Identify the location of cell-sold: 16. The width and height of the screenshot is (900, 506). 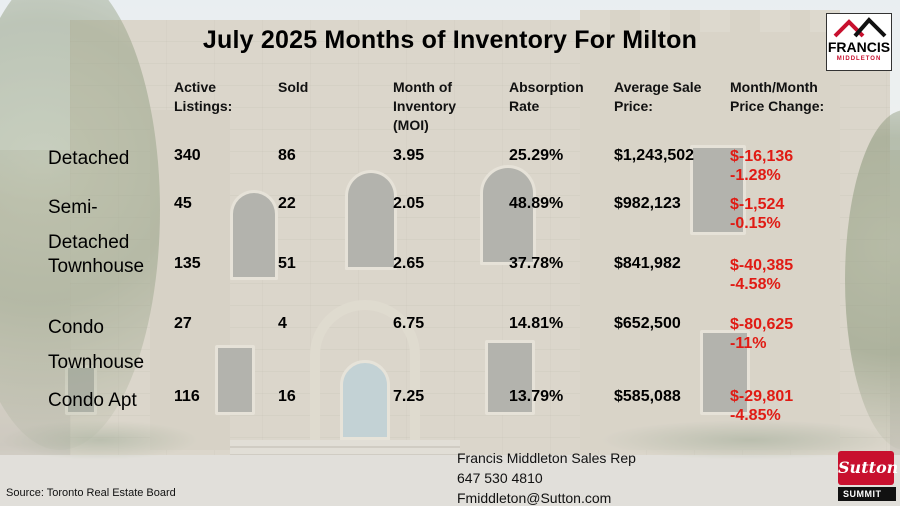
(287, 396).